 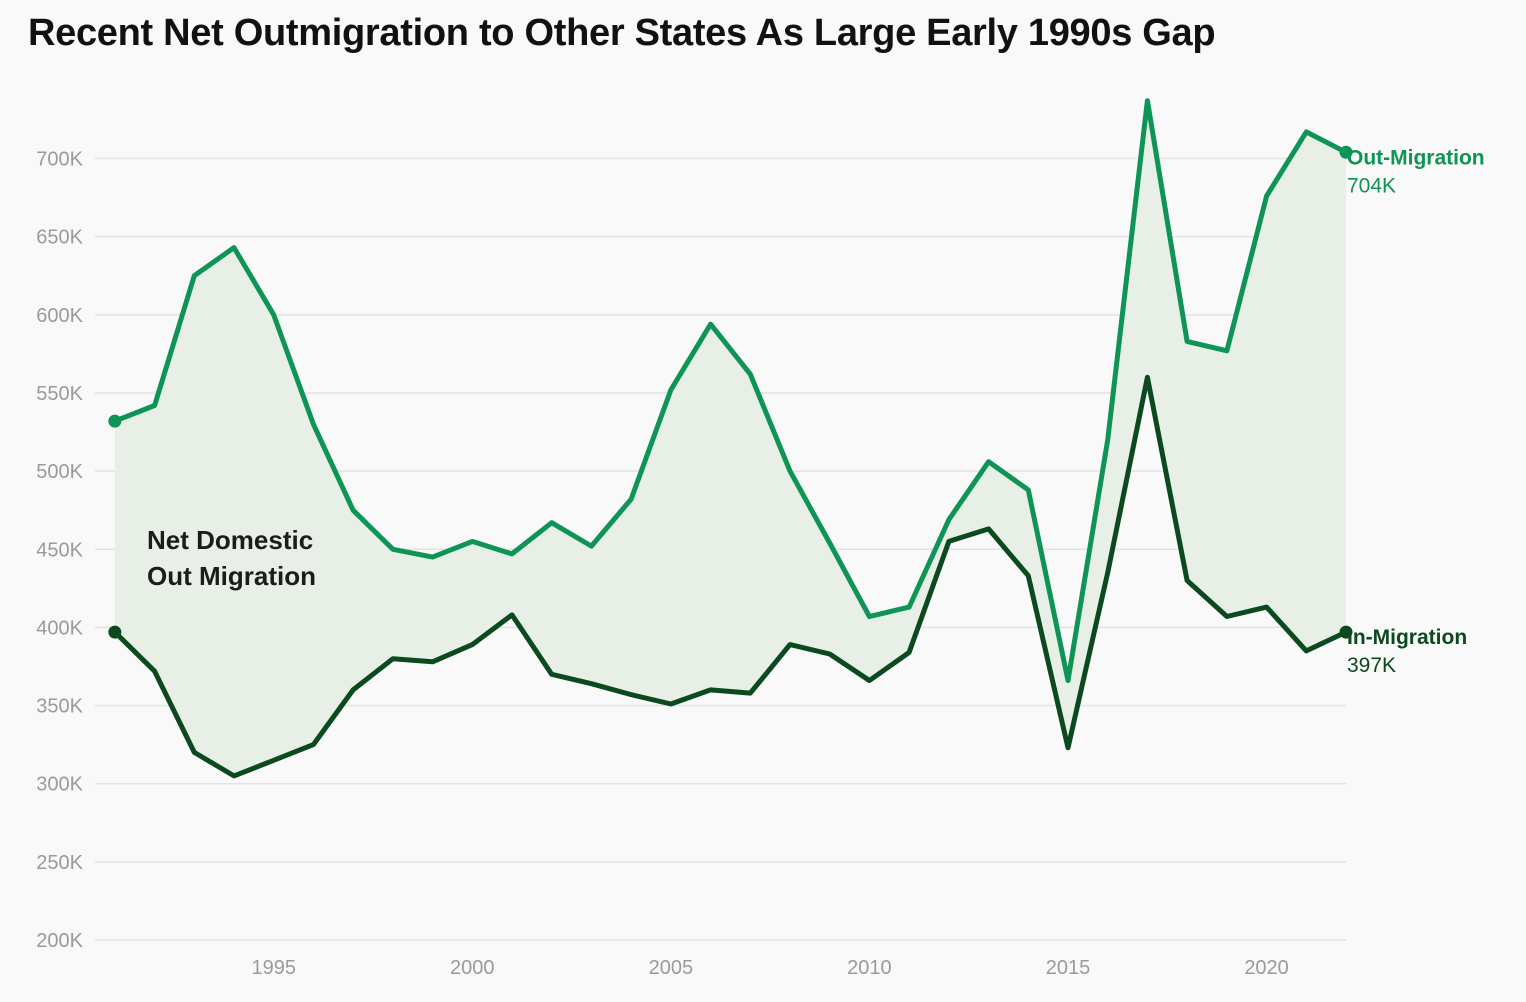 What do you see at coordinates (59, 160) in the screenshot?
I see `y-tick-label: 700K` at bounding box center [59, 160].